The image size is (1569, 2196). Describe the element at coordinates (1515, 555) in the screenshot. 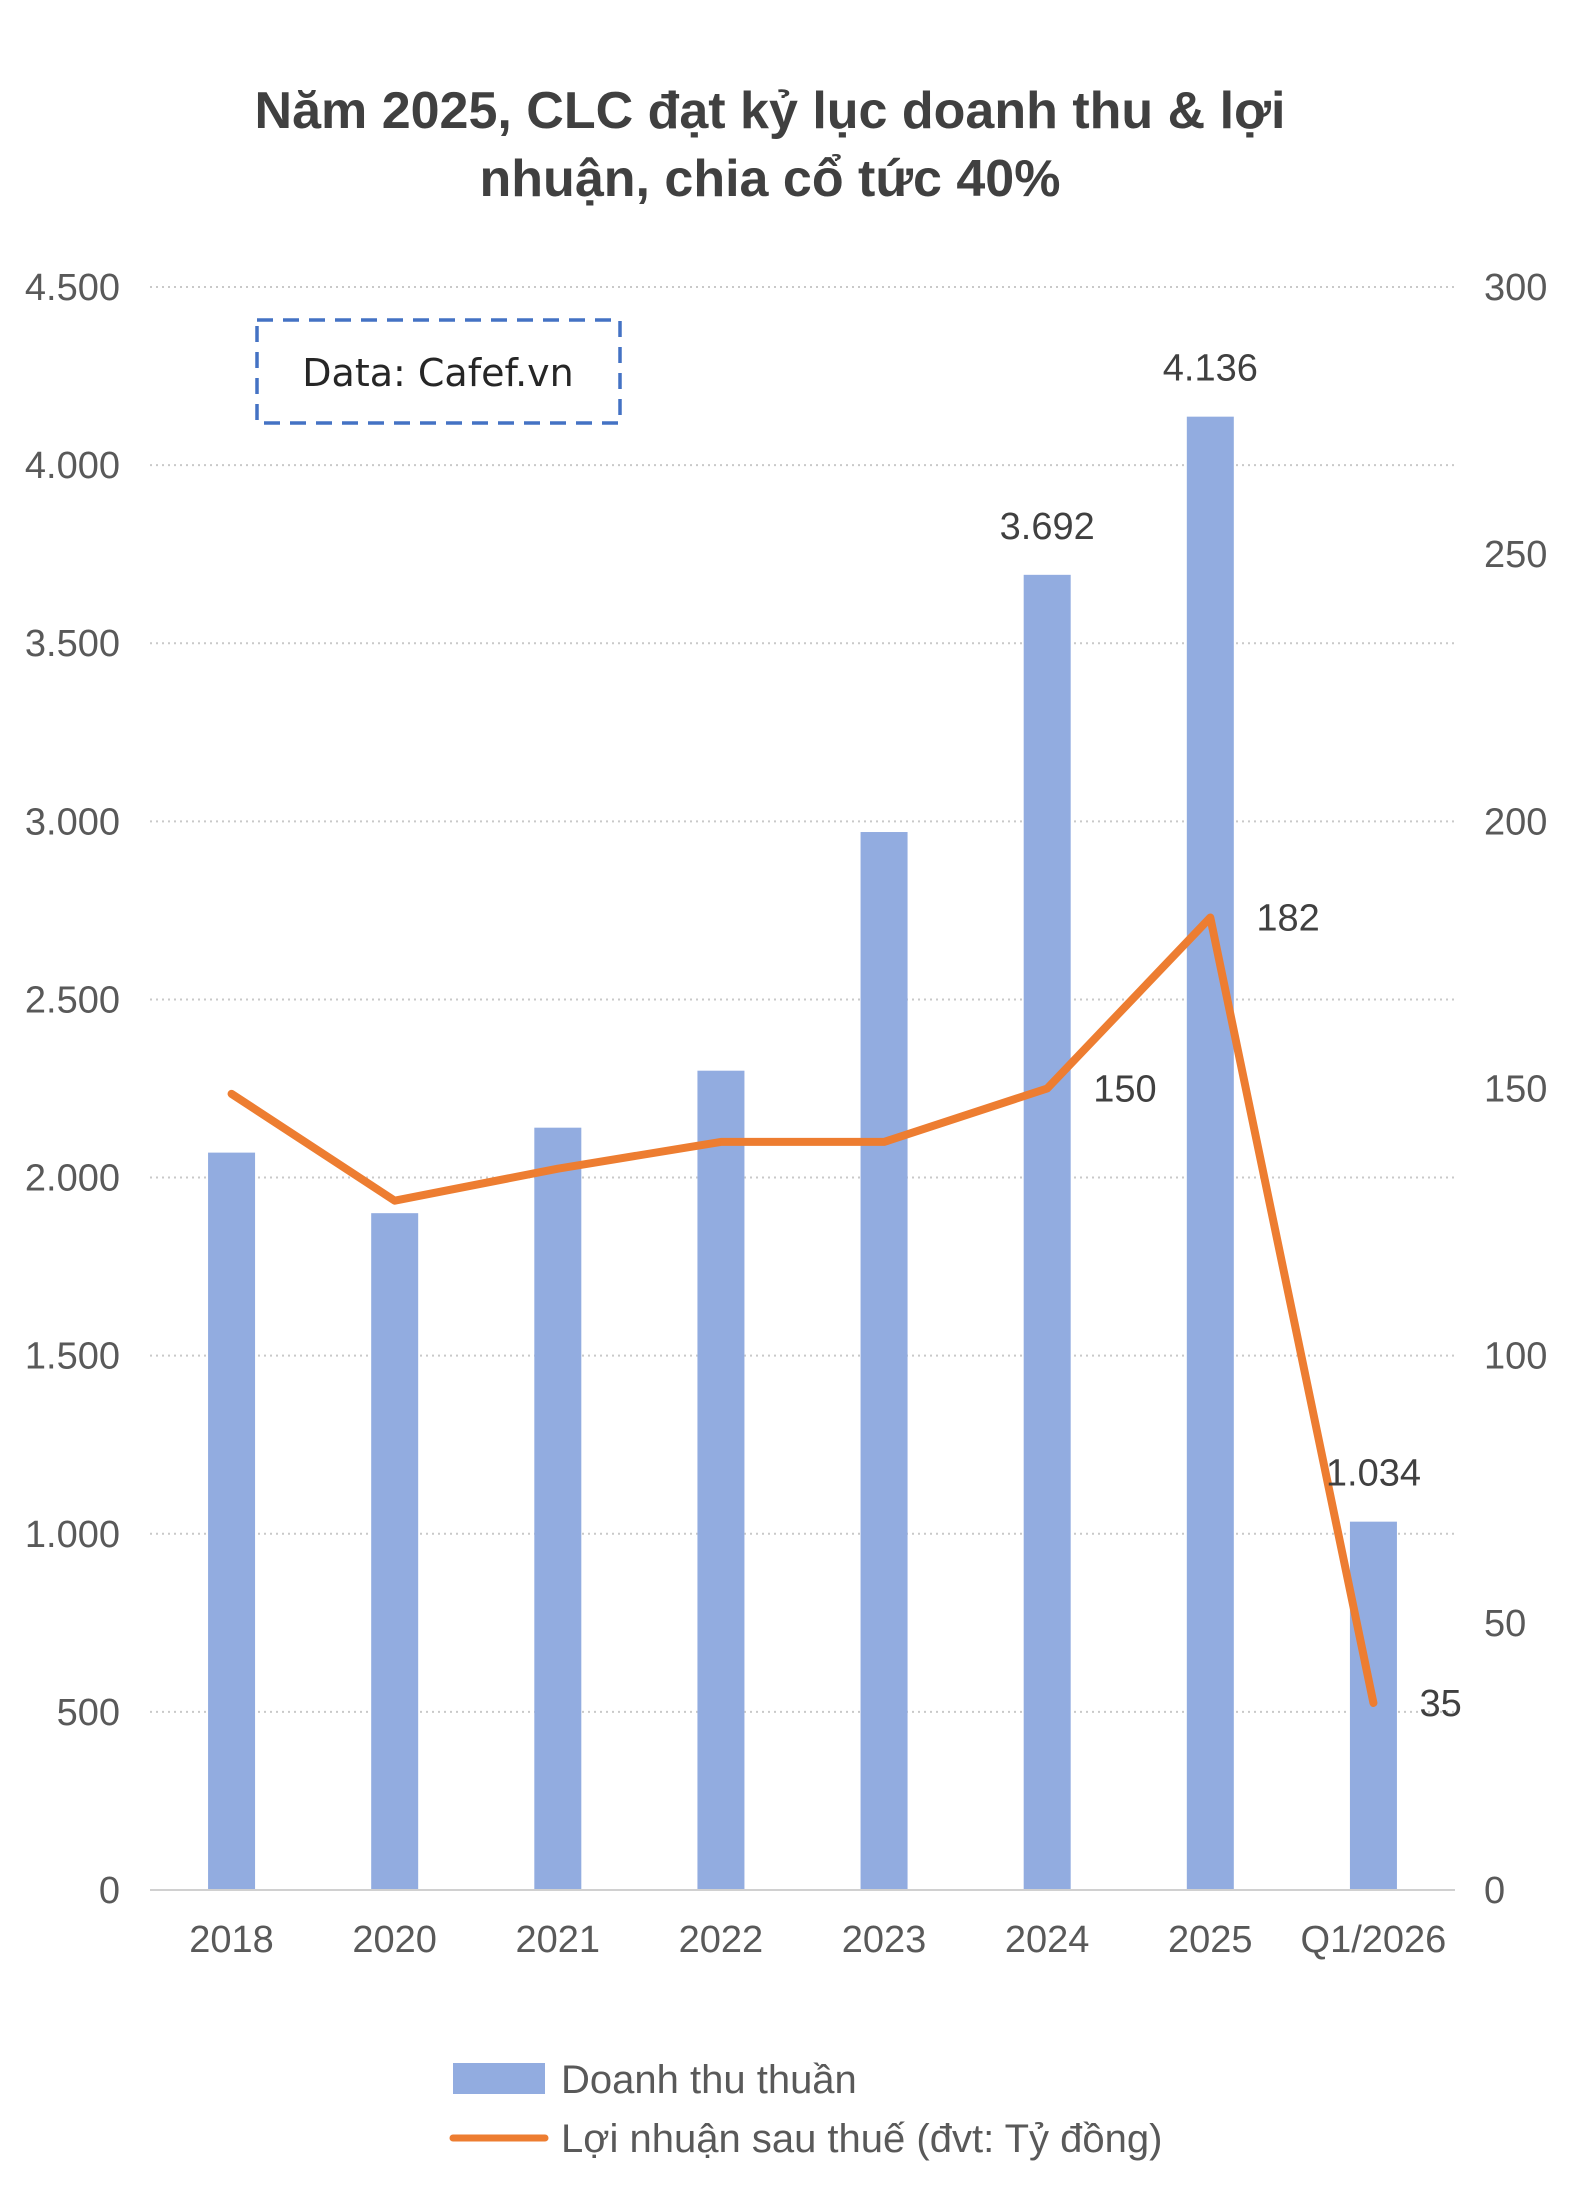

I see `right-tick-label: 250` at that location.